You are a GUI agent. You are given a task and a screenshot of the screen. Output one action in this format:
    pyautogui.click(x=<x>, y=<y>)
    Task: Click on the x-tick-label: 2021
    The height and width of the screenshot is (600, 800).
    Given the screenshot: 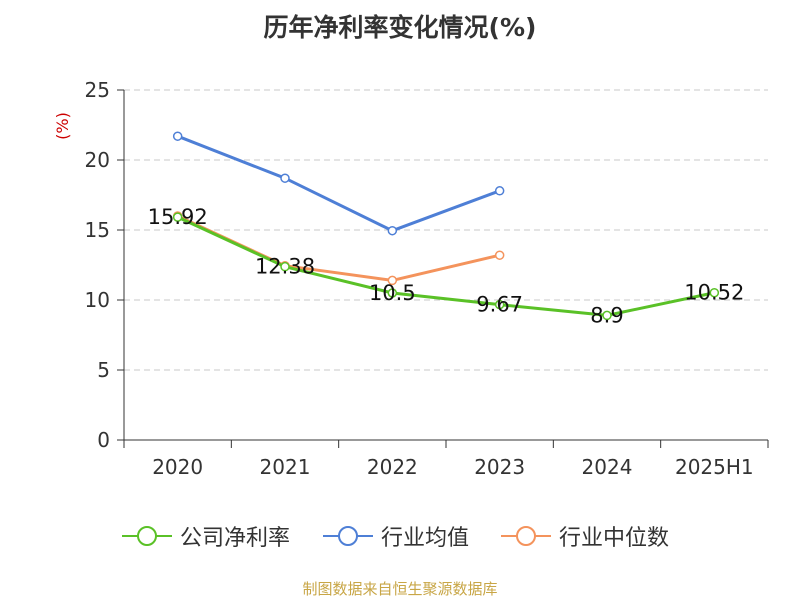 What is the action you would take?
    pyautogui.click(x=285, y=467)
    